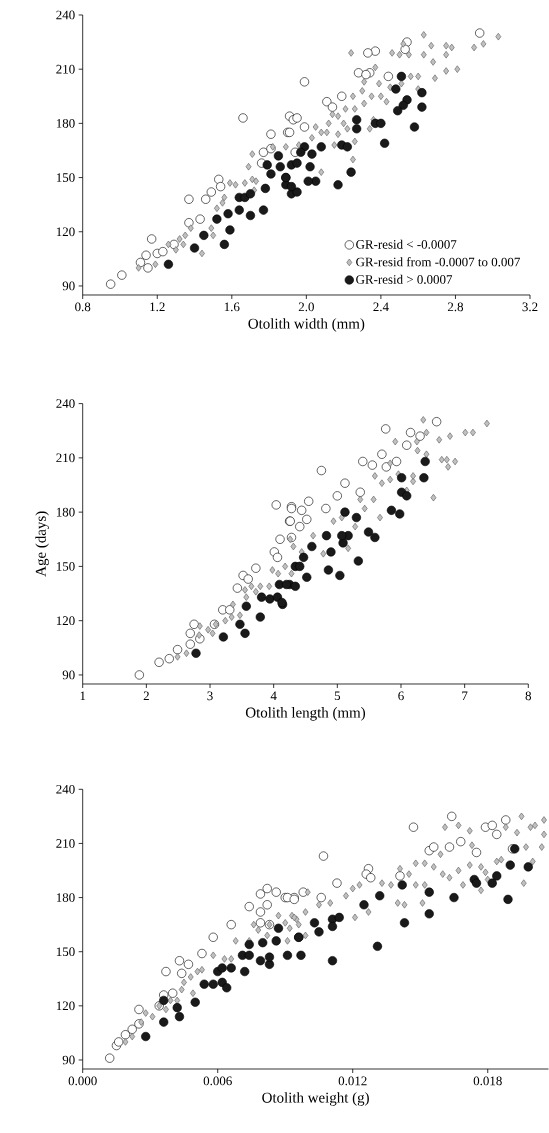 The height and width of the screenshot is (1133, 549). Describe the element at coordinates (487, 1081) in the screenshot. I see `x-tick-label: 0.018` at that location.